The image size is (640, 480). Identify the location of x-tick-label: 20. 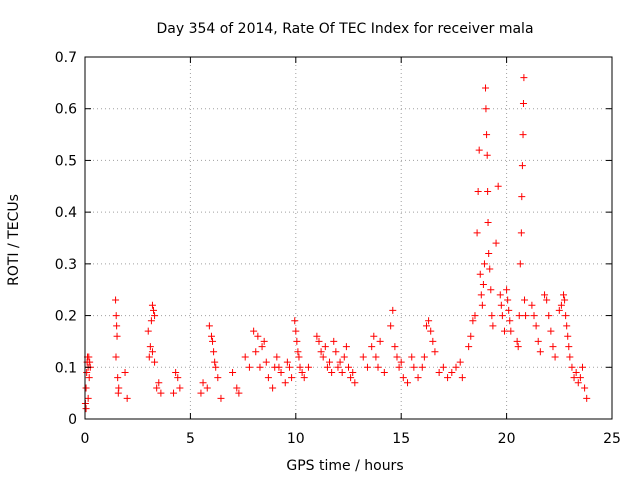
(507, 439).